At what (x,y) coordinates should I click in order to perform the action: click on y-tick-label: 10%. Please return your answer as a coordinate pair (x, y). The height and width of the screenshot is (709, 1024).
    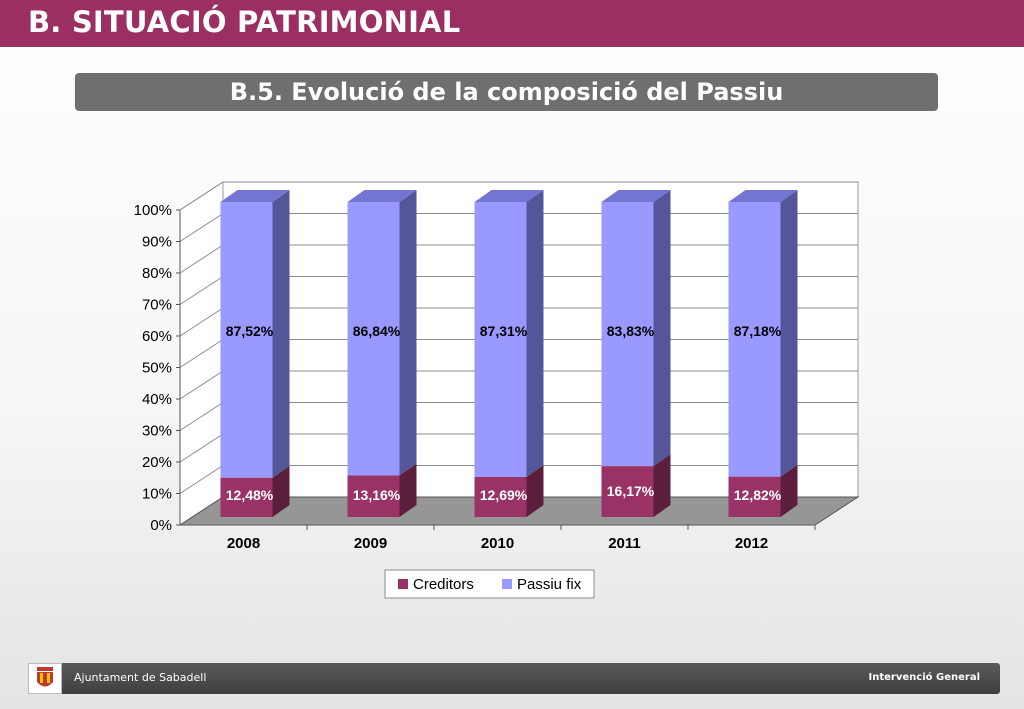
    Looking at the image, I should click on (157, 494).